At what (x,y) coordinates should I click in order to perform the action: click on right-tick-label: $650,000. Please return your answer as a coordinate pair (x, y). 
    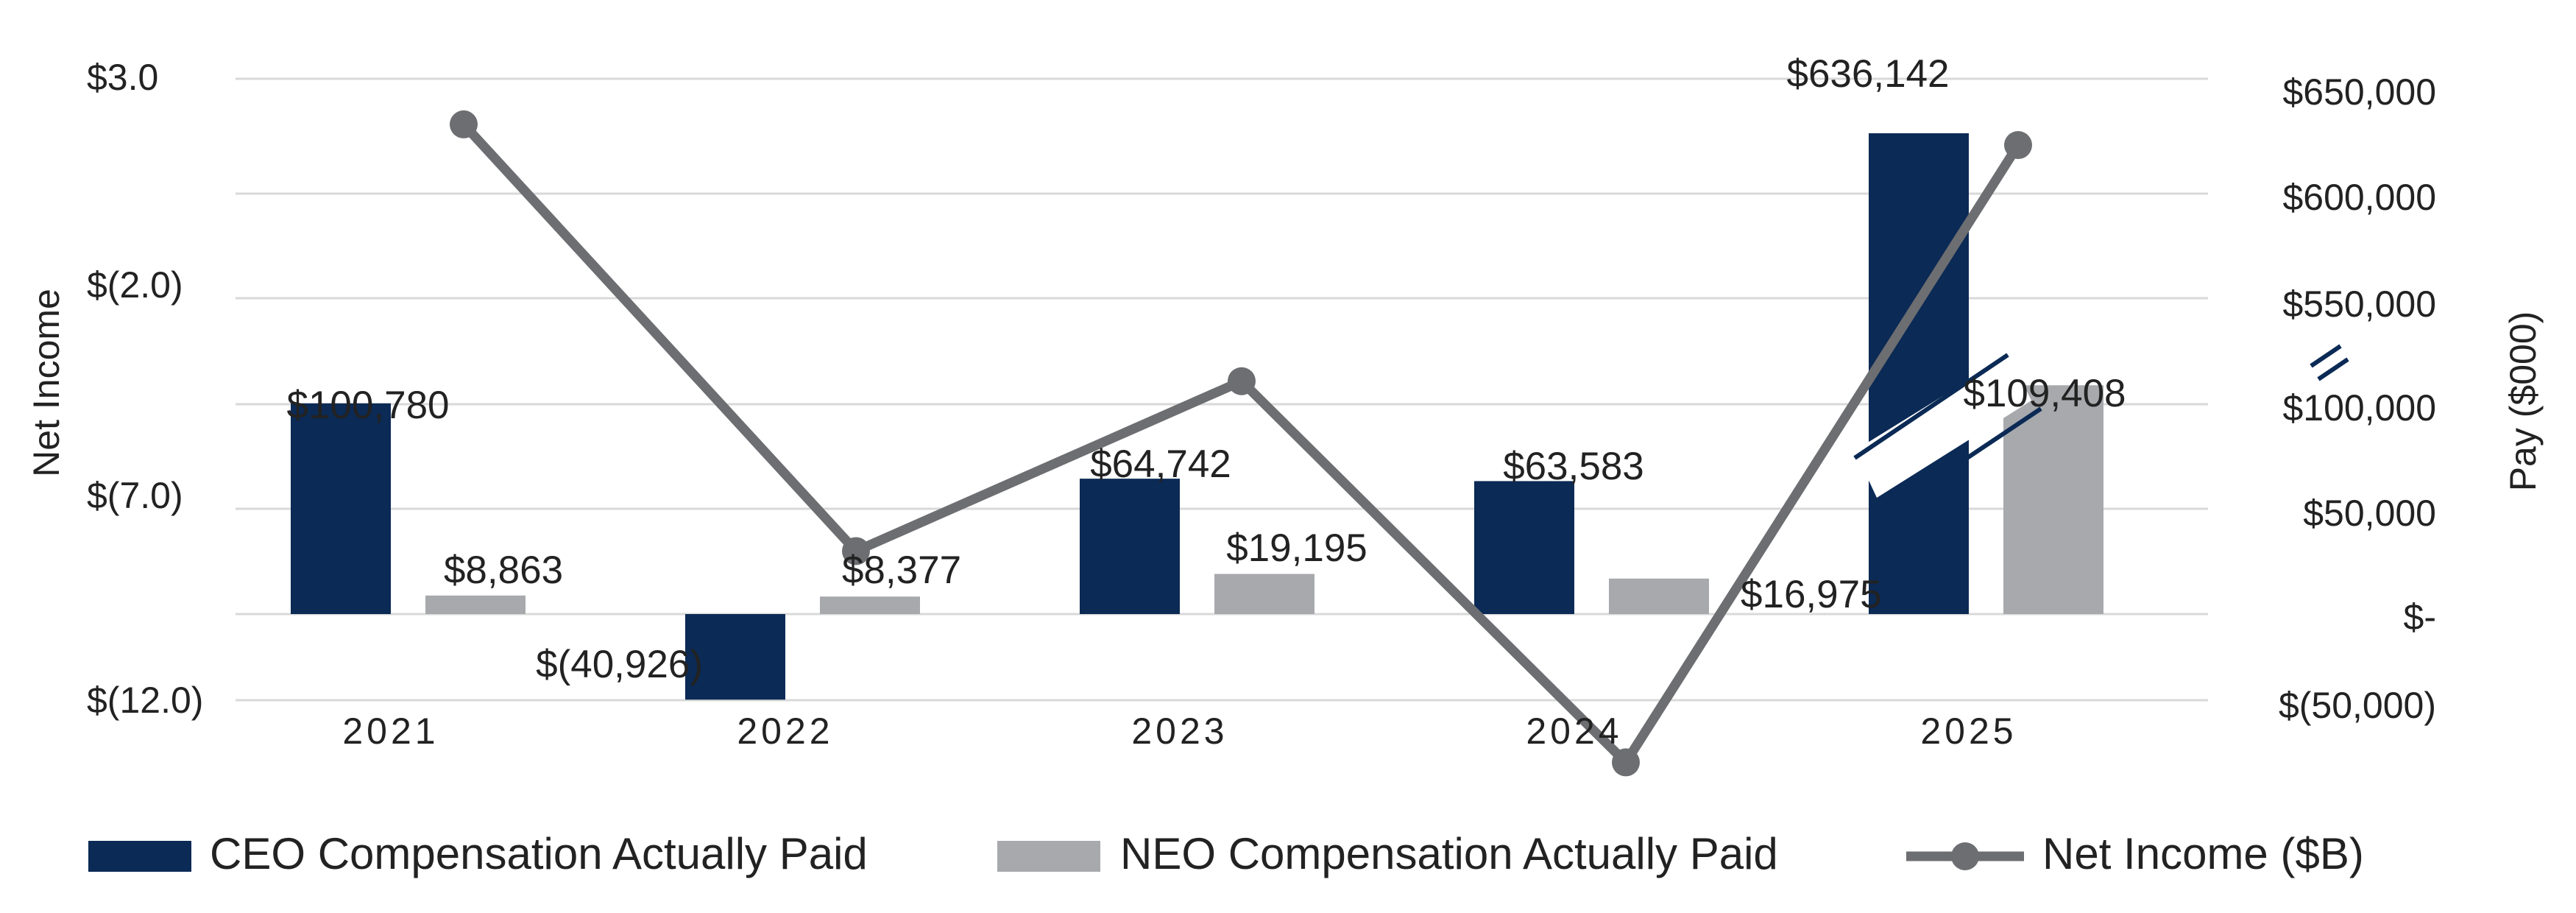
    Looking at the image, I should click on (2359, 92).